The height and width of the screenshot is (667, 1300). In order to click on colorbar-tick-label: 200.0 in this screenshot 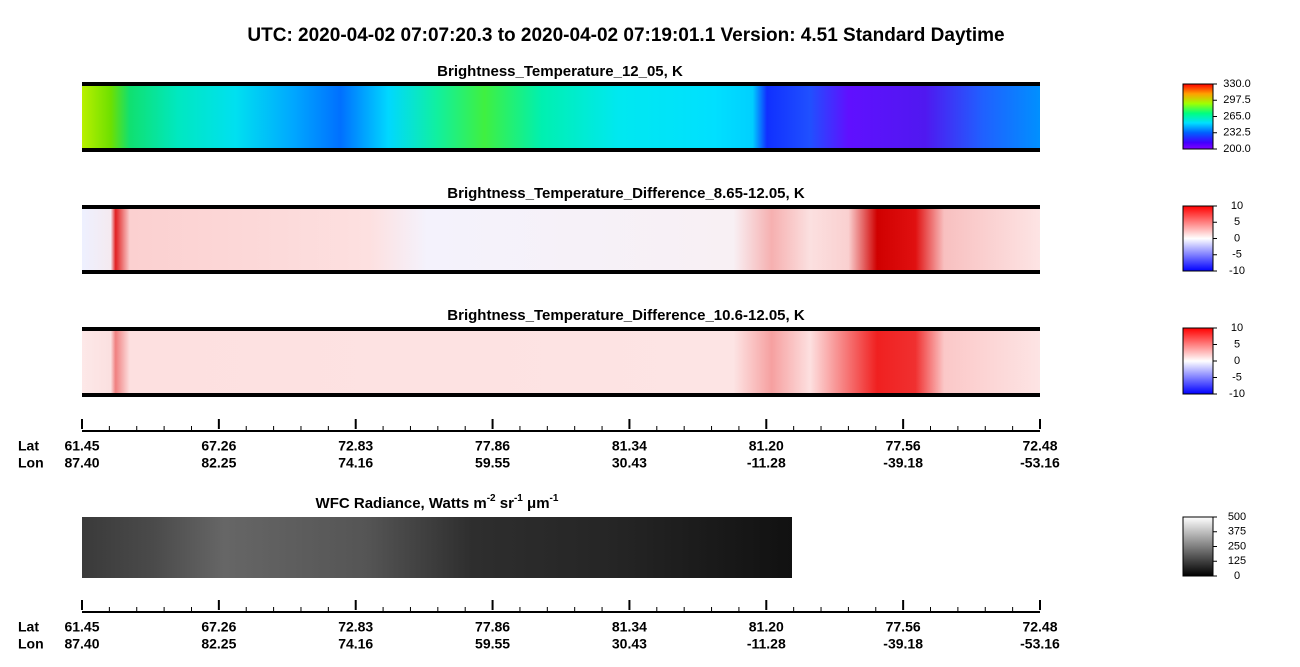, I will do `click(1237, 149)`.